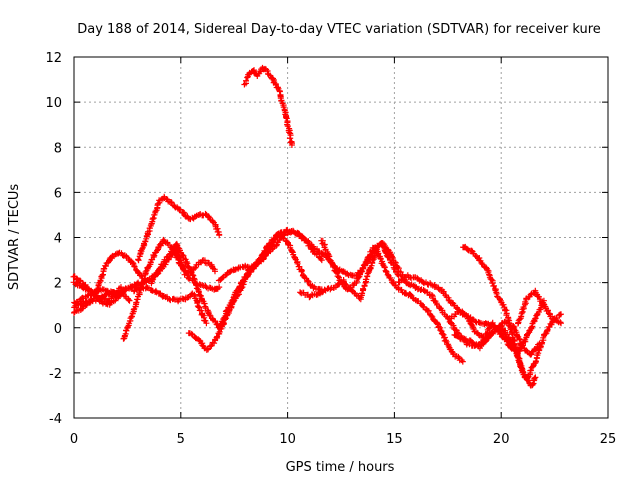  Describe the element at coordinates (53, 103) in the screenshot. I see `y-tick-label: 10` at that location.